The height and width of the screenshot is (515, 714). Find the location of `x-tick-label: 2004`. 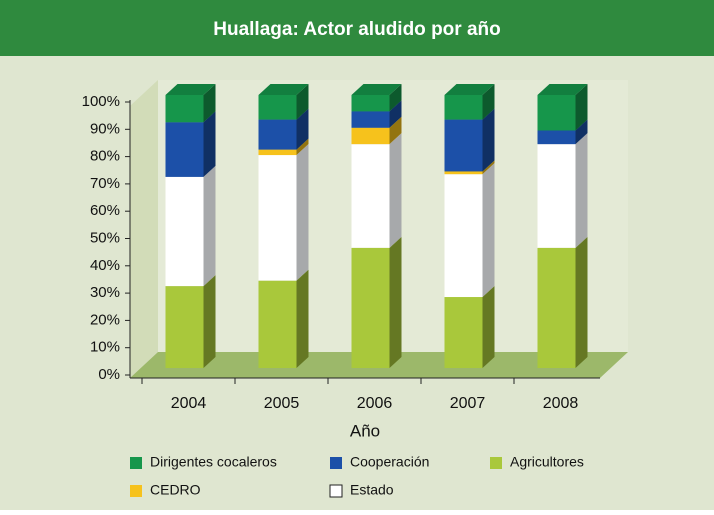

x-tick-label: 2004 is located at coordinates (189, 403).